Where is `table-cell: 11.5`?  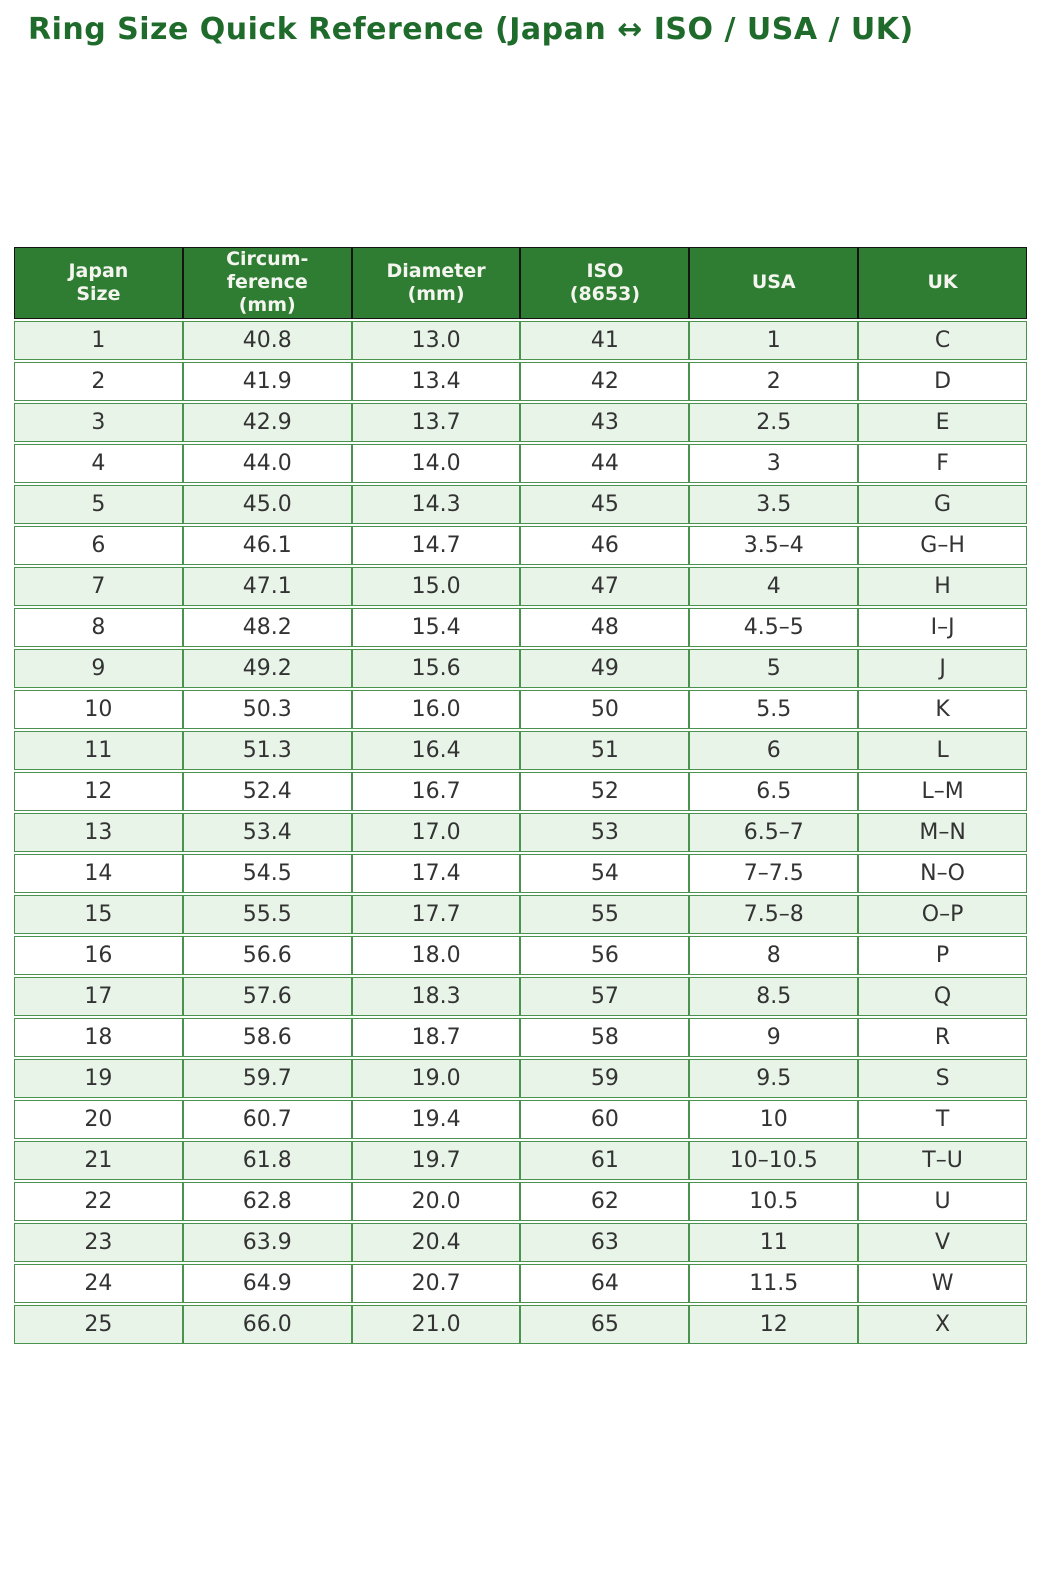 table-cell: 11.5 is located at coordinates (774, 1283).